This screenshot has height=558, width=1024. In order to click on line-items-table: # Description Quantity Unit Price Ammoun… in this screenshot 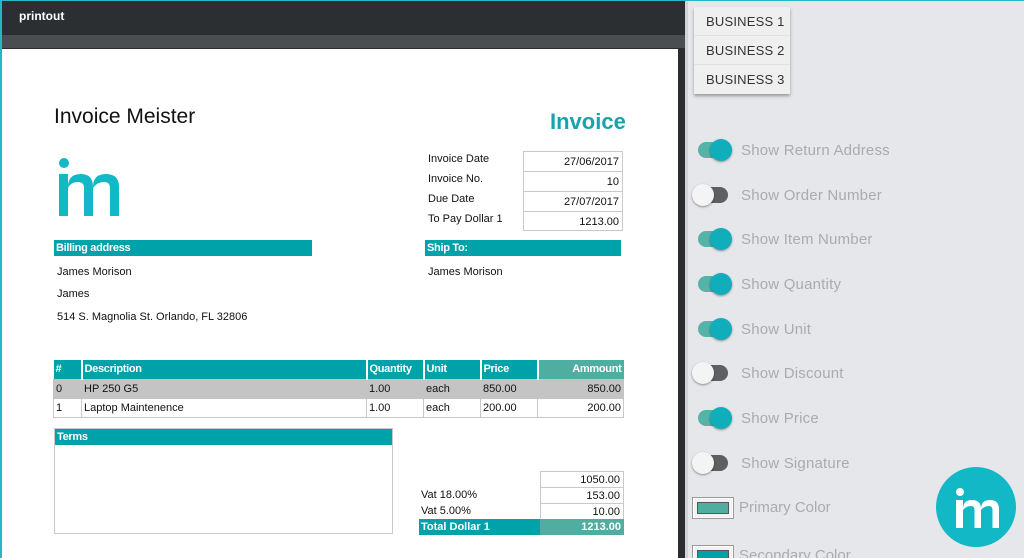, I will do `click(338, 389)`.